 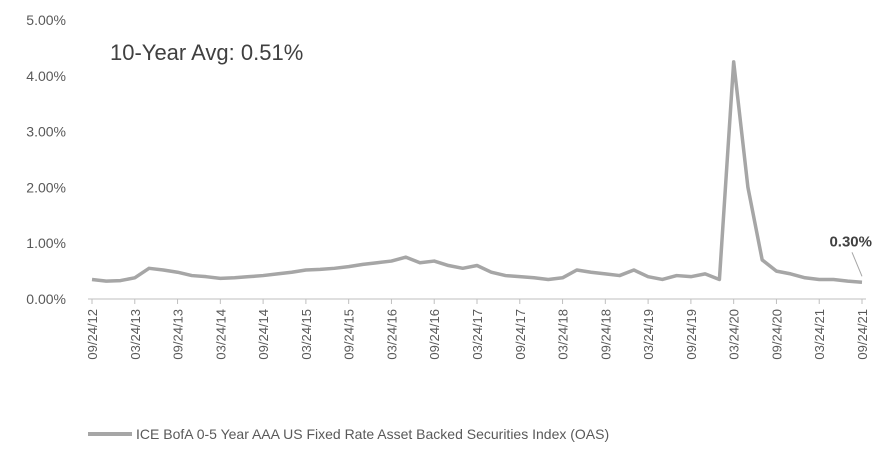 What do you see at coordinates (857, 264) in the screenshot?
I see `label-leader` at bounding box center [857, 264].